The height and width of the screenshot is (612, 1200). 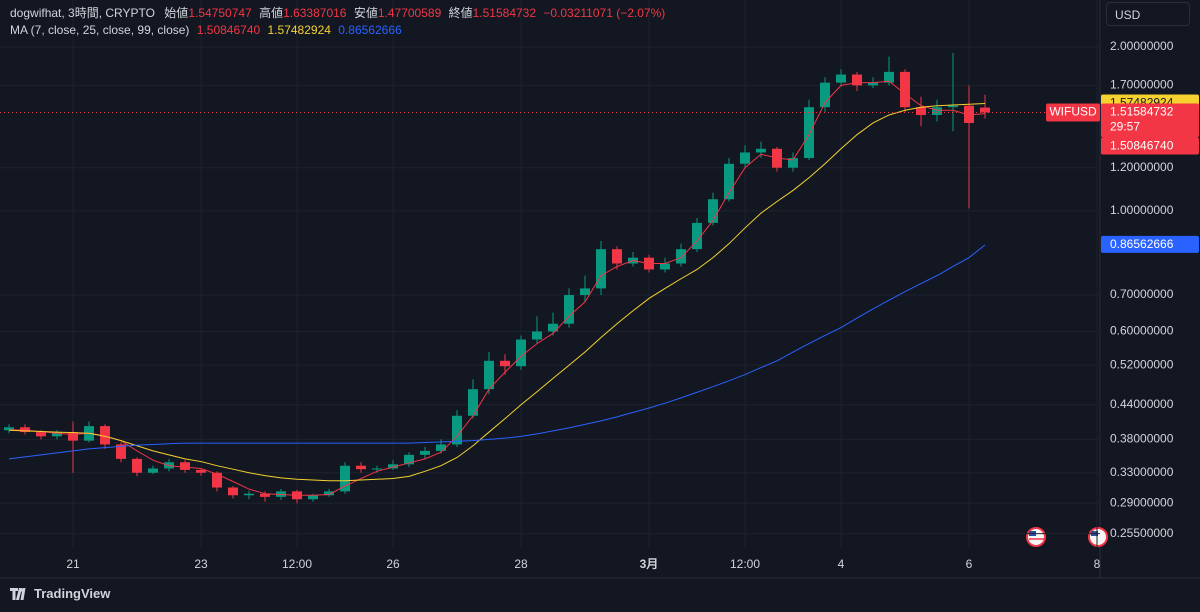 What do you see at coordinates (1142, 85) in the screenshot?
I see `y-tick-label: 1.70000000` at bounding box center [1142, 85].